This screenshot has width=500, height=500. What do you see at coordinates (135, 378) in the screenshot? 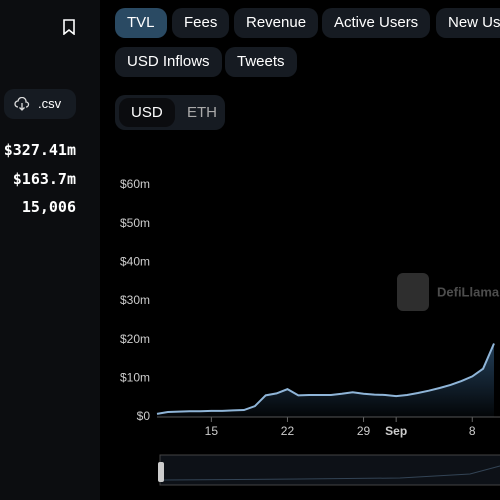
I see `y-tick-label: $10m` at bounding box center [135, 378].